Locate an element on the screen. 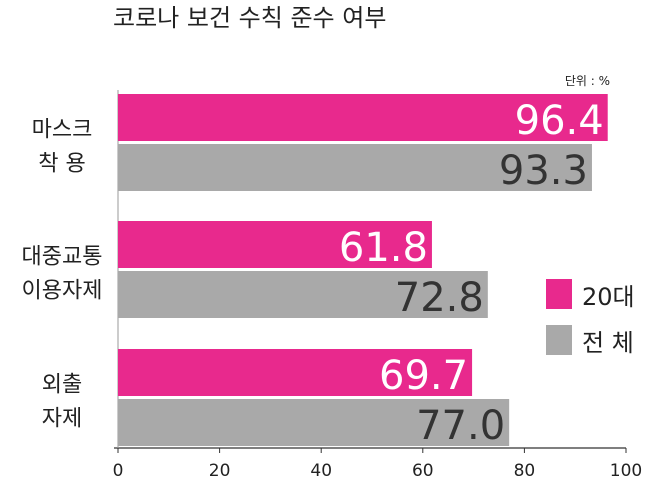  chart-title: 코로나 보건 수칙 준수 여부 is located at coordinates (249, 18).